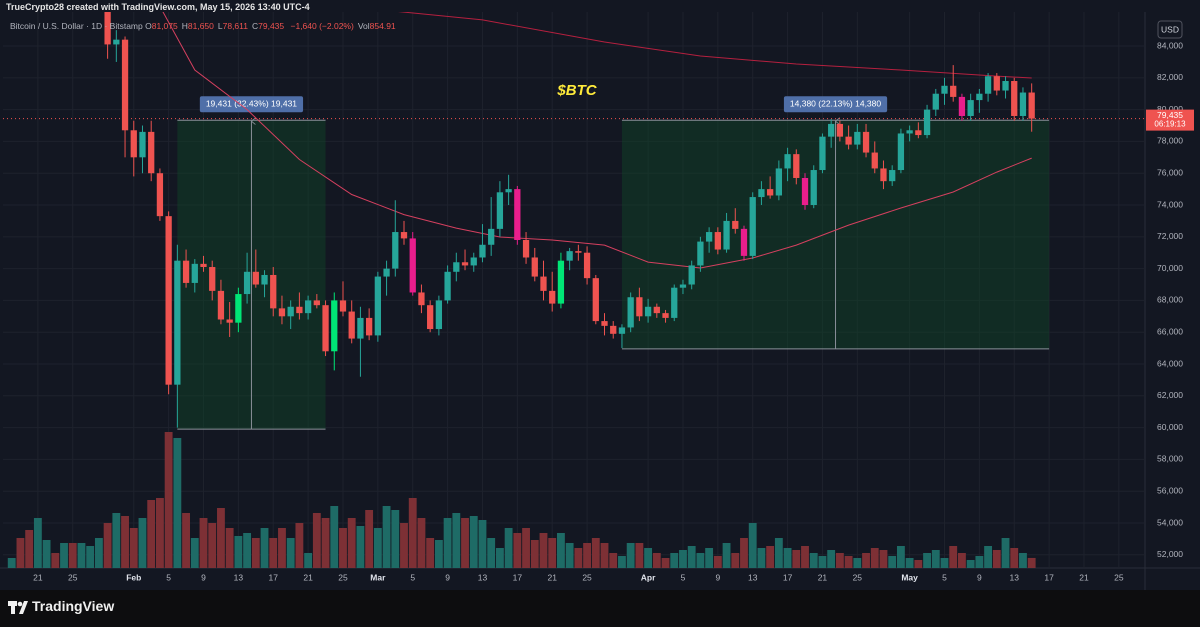 The width and height of the screenshot is (1200, 627). What do you see at coordinates (1170, 120) in the screenshot?
I see `price-label-box` at bounding box center [1170, 120].